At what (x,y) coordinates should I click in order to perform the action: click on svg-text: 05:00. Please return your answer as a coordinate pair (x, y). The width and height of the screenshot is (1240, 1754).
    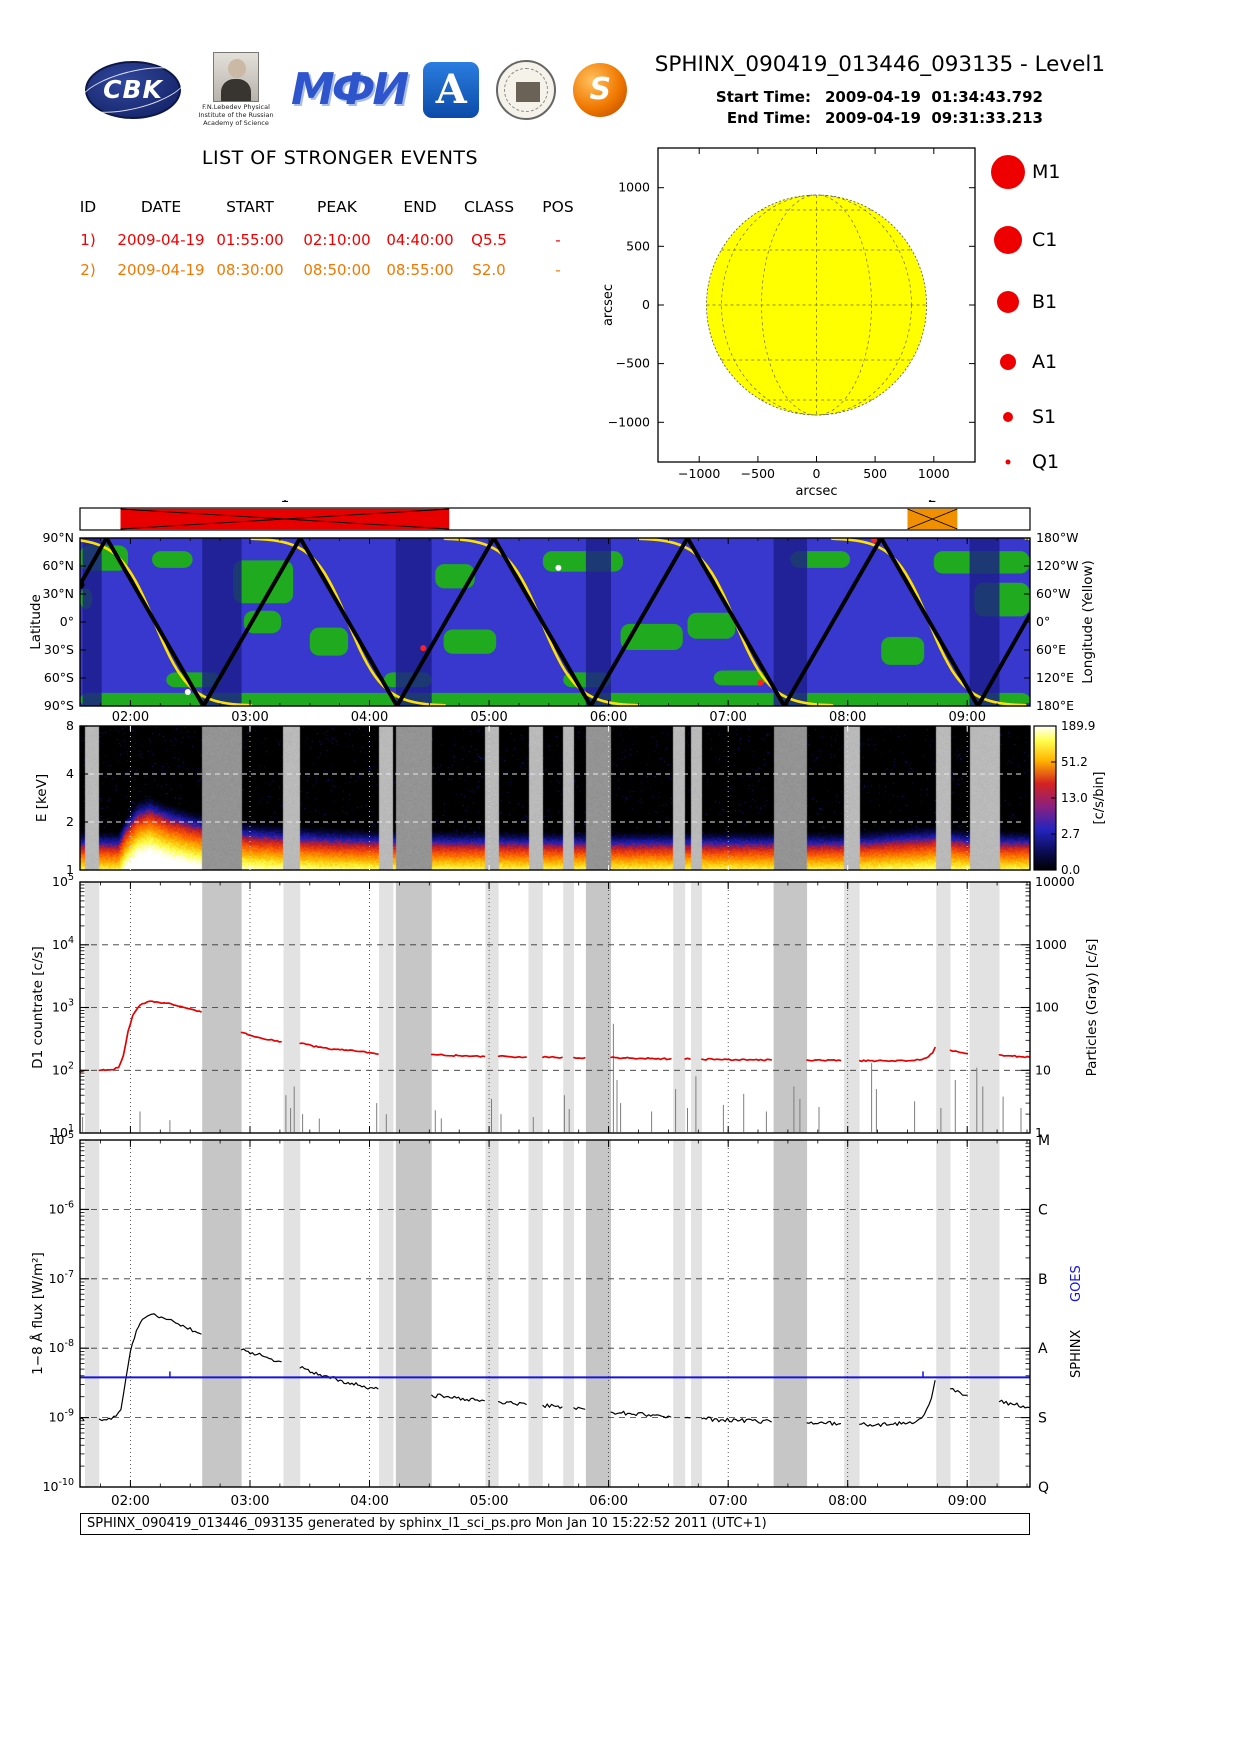
    Looking at the image, I should click on (488, 717).